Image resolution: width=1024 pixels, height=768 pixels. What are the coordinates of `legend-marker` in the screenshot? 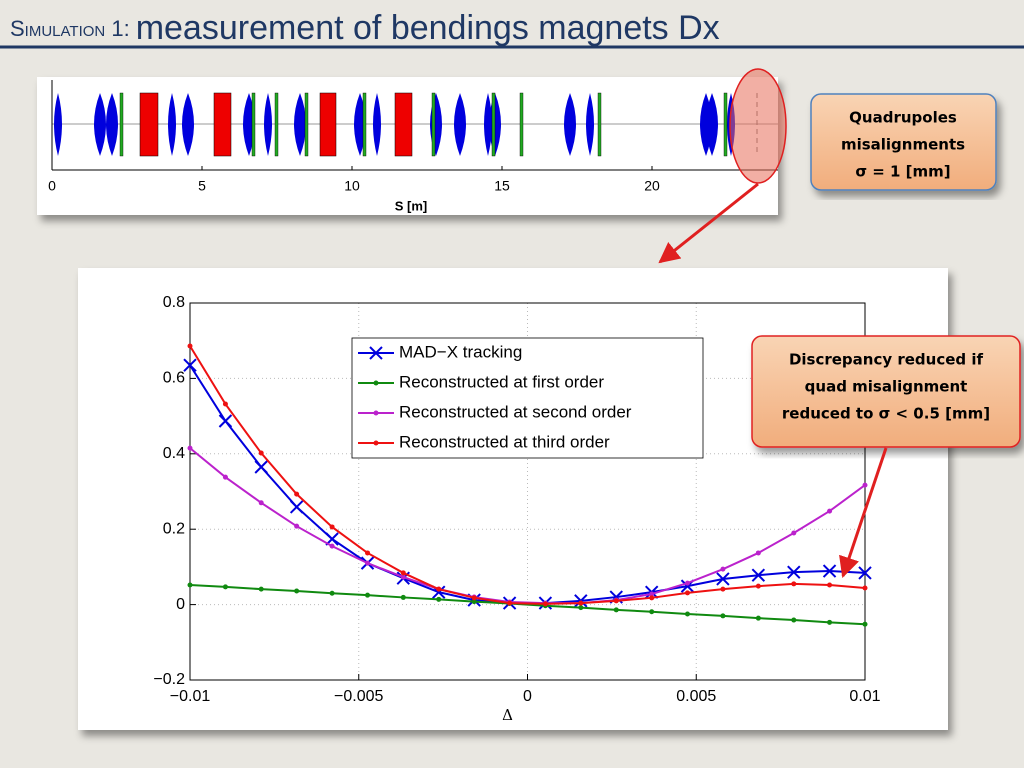 It's located at (376, 383).